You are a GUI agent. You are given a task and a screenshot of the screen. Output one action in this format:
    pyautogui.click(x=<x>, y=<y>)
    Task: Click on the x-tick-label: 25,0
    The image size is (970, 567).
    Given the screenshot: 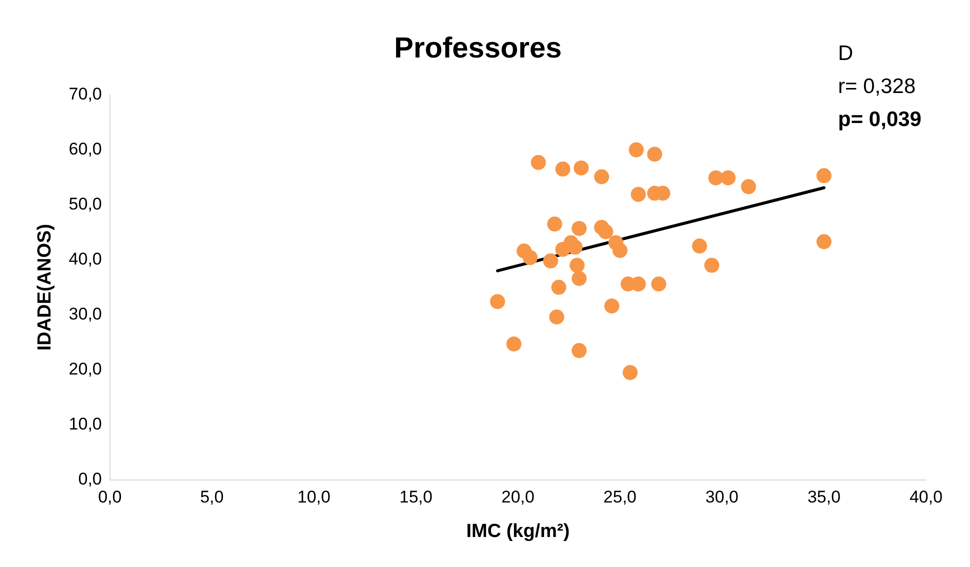 What is the action you would take?
    pyautogui.click(x=620, y=497)
    